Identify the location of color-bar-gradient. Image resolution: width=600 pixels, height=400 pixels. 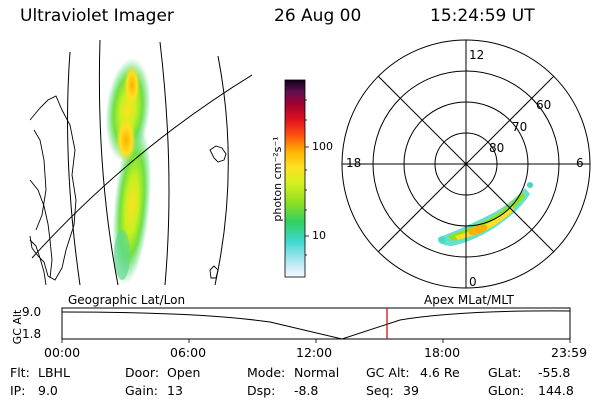
(295, 178).